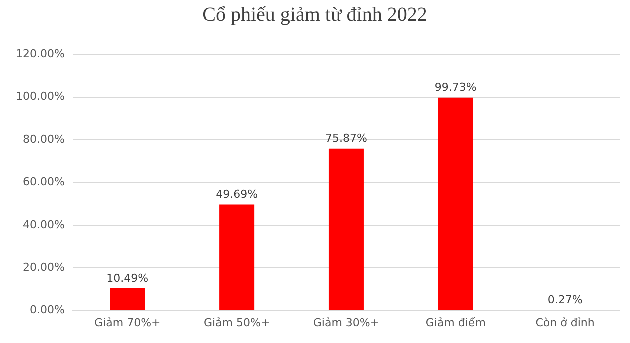  What do you see at coordinates (456, 323) in the screenshot?
I see `x-tick-label: Giảm điểm` at bounding box center [456, 323].